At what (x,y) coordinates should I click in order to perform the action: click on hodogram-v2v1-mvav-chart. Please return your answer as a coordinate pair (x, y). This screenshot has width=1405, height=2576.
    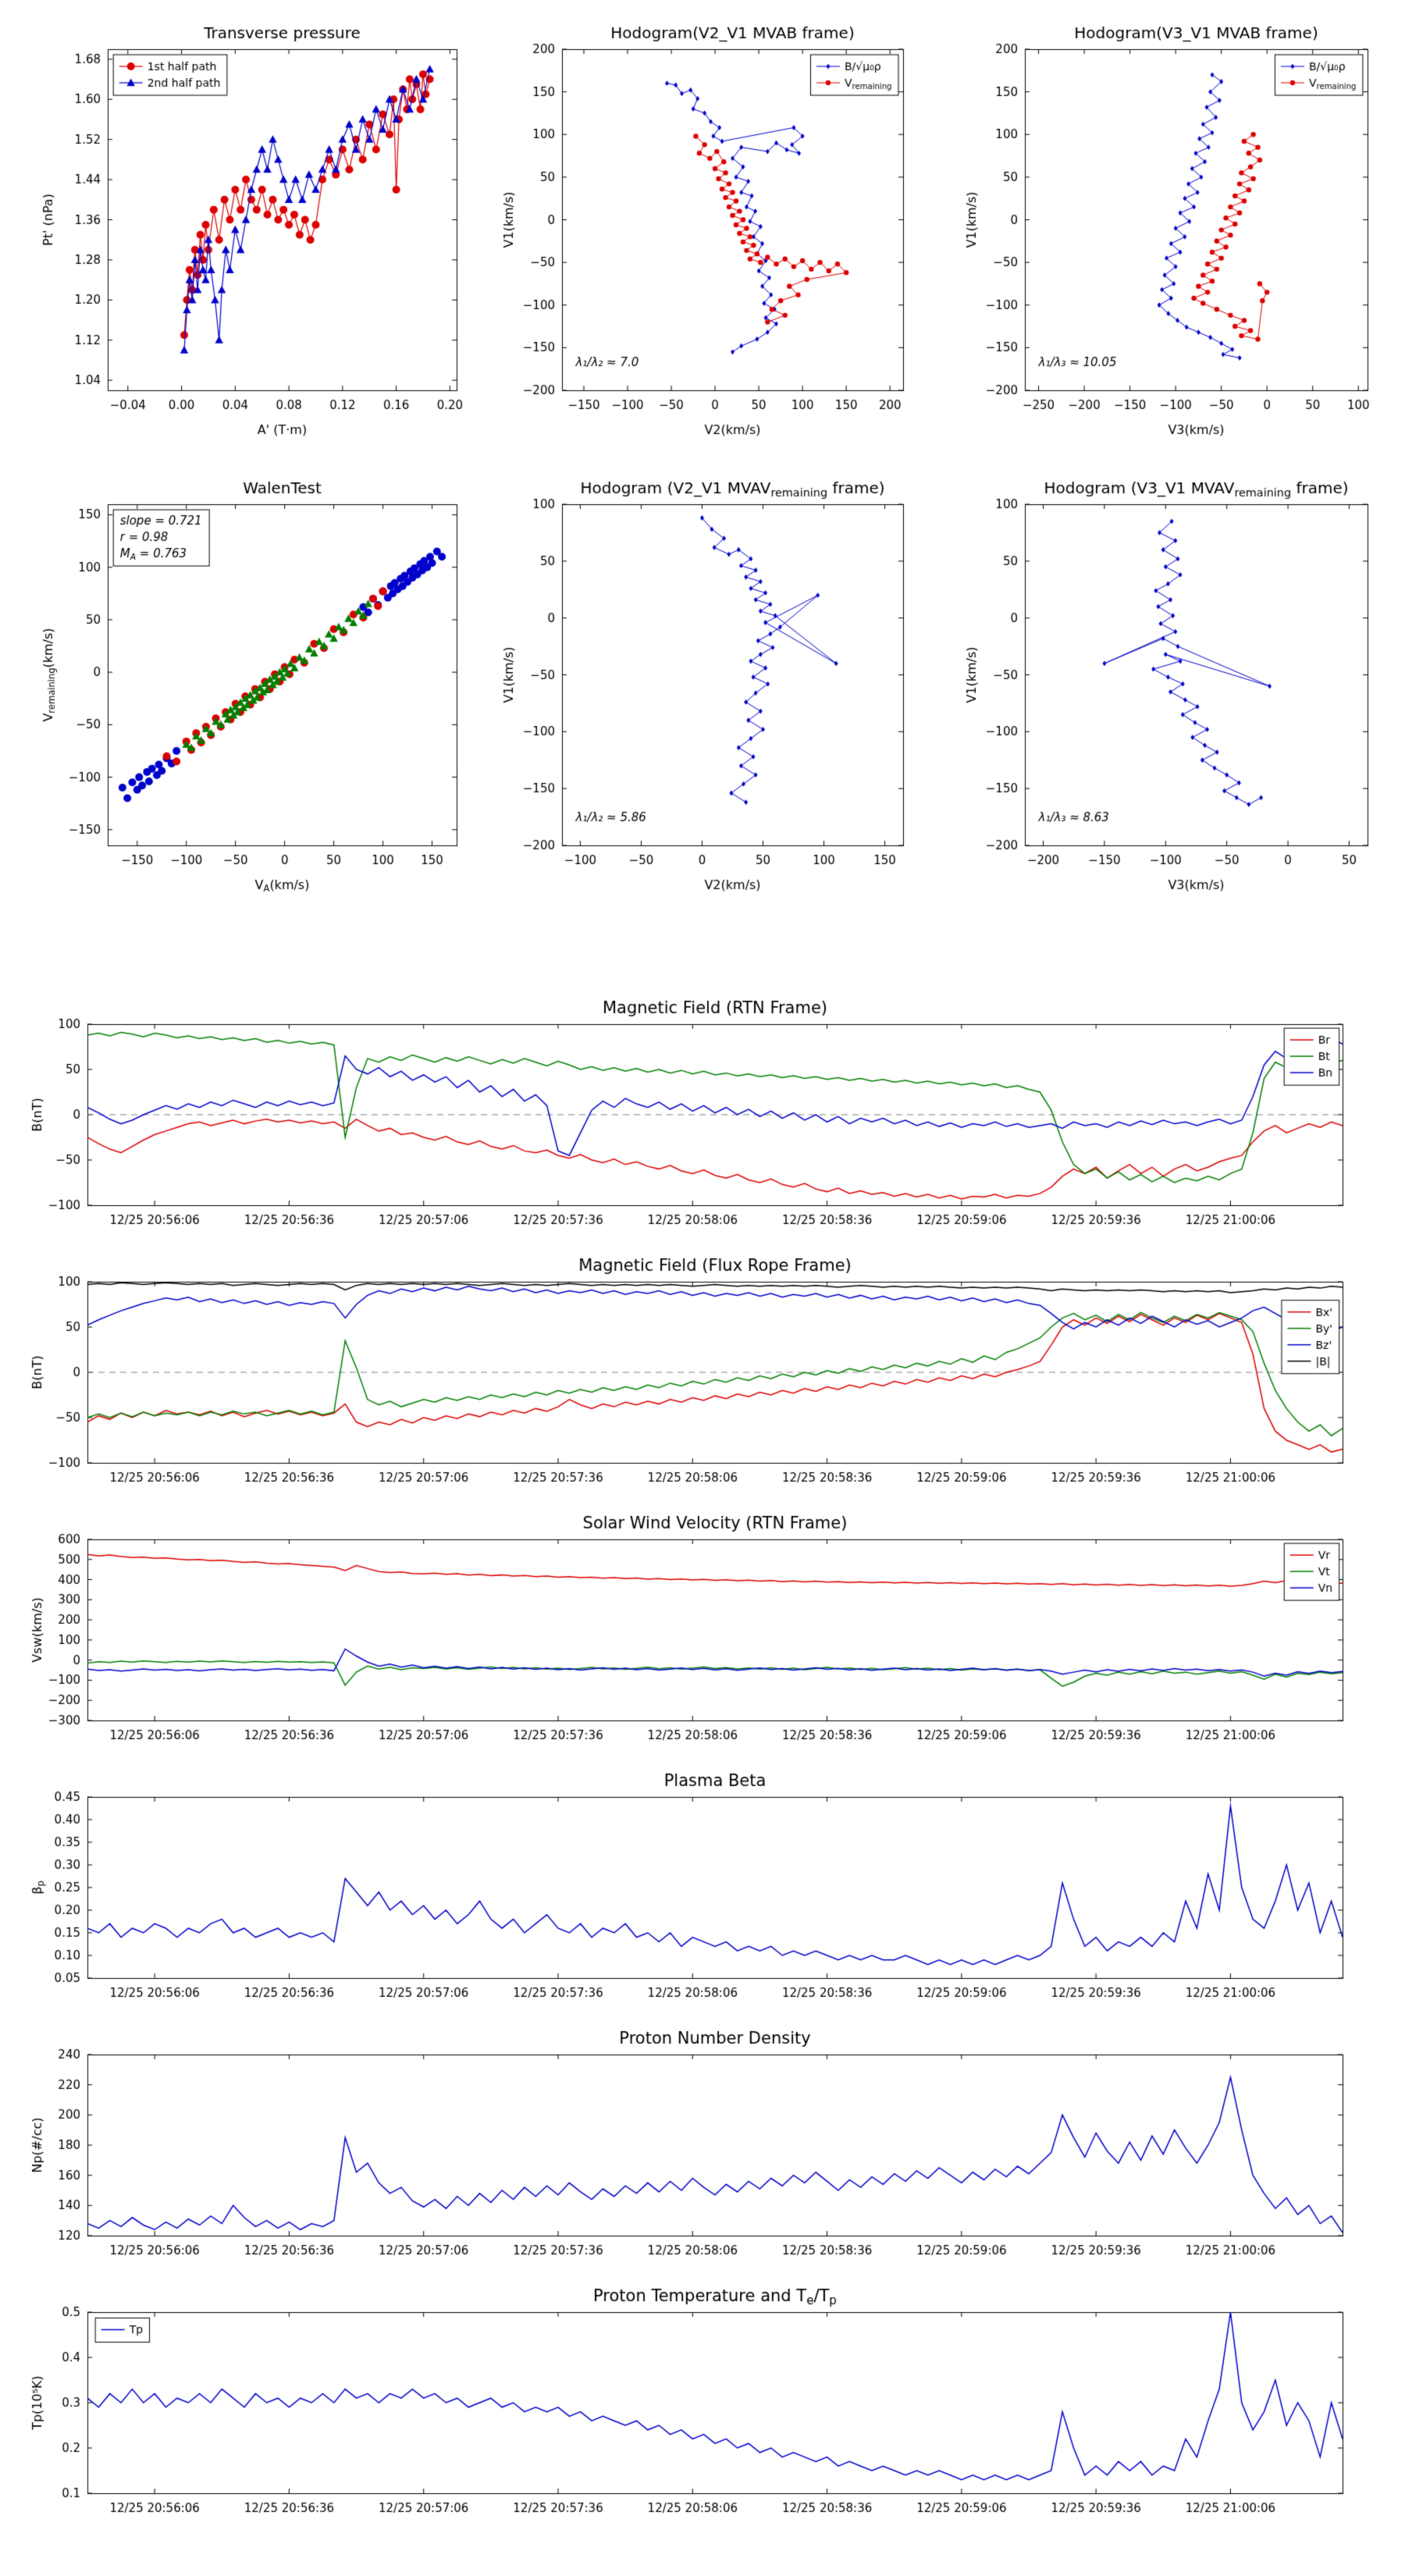
    Looking at the image, I should click on (707, 687).